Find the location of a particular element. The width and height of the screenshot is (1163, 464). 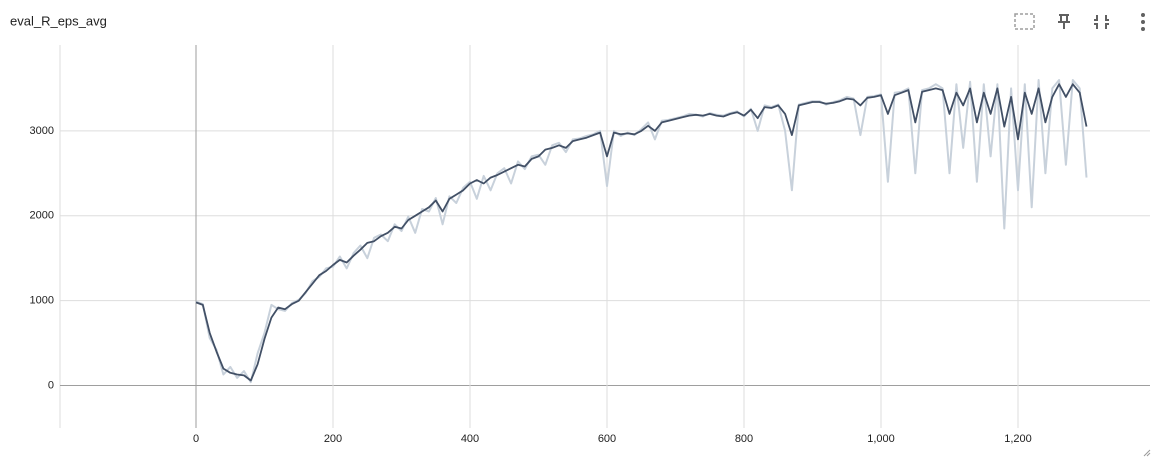

x-tick-label: 0 is located at coordinates (196, 439).